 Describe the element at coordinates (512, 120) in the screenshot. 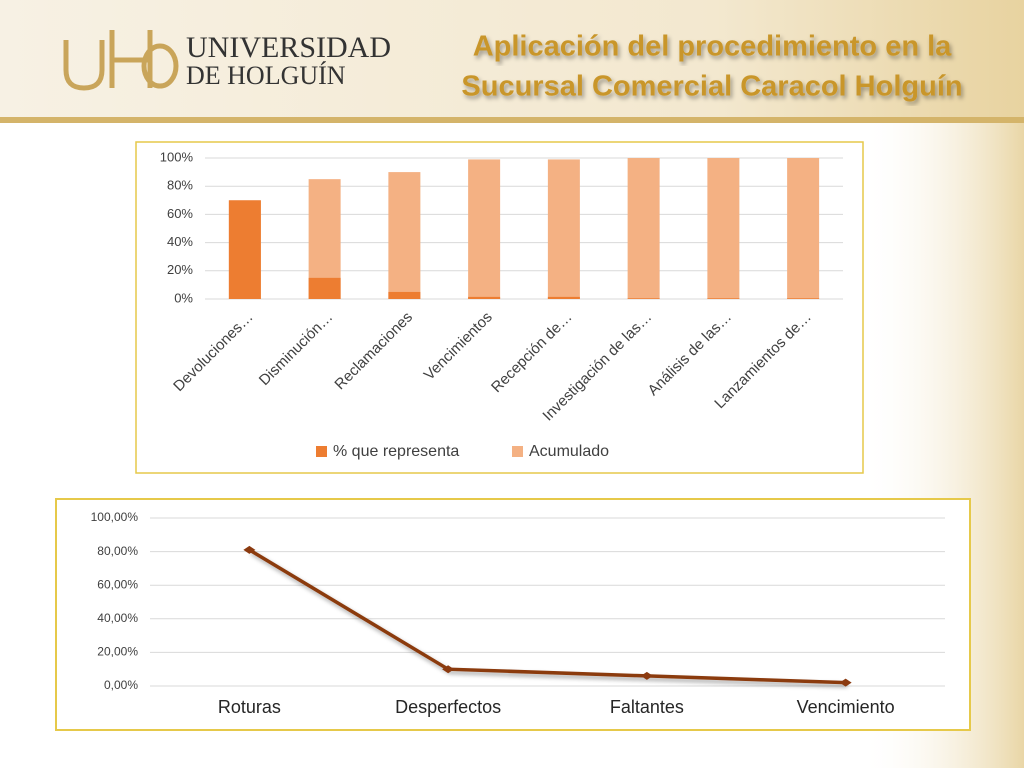

I see `header-rule` at that location.